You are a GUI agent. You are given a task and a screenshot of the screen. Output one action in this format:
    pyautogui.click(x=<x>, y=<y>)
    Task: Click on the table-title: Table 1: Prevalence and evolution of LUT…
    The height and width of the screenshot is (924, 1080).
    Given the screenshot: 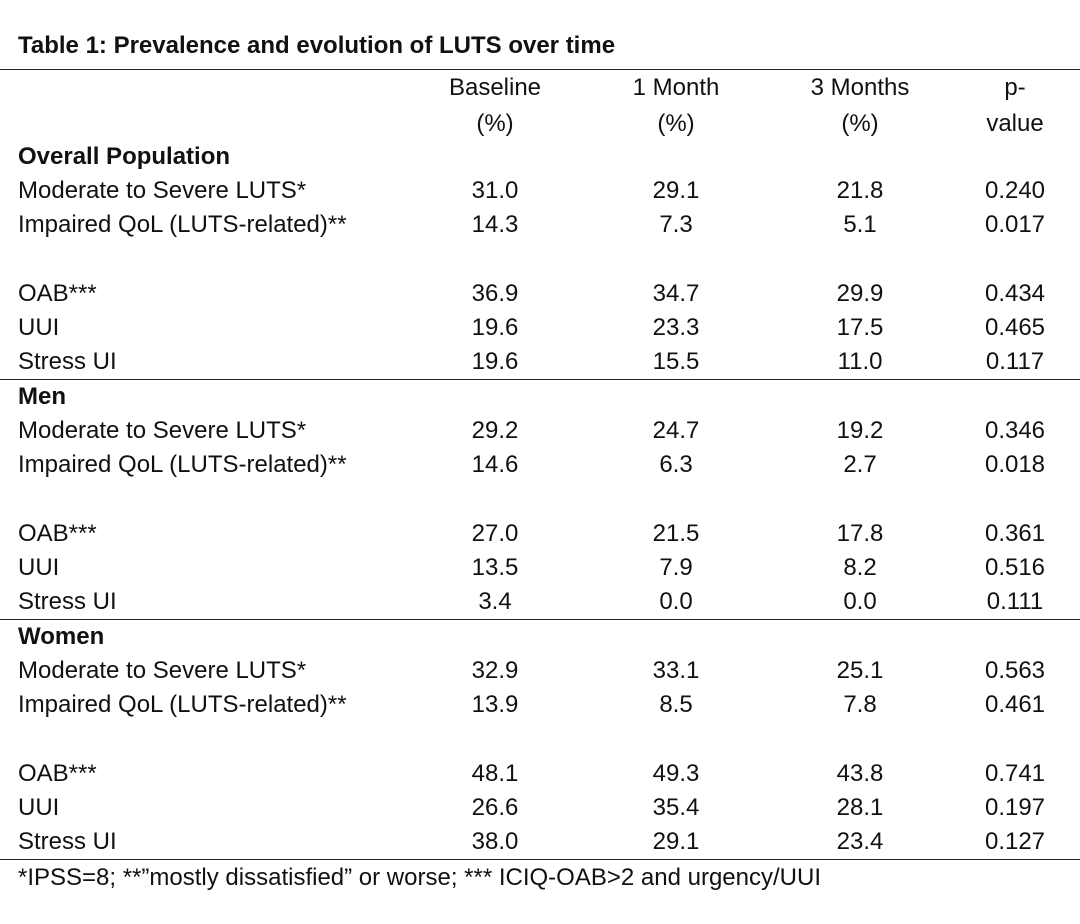 What is the action you would take?
    pyautogui.click(x=317, y=45)
    